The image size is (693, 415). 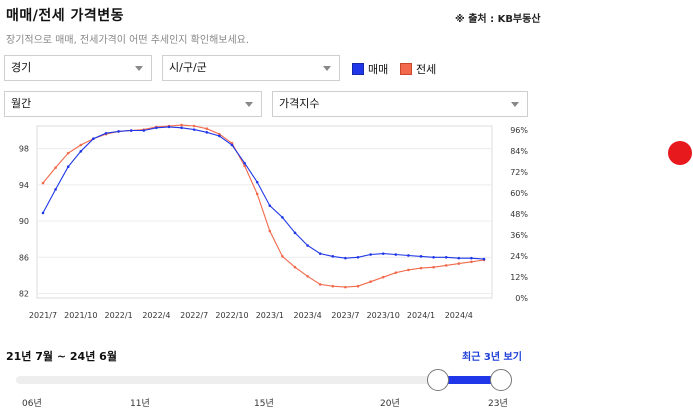 I want to click on legend-label-jeonse: 전세, so click(x=426, y=69).